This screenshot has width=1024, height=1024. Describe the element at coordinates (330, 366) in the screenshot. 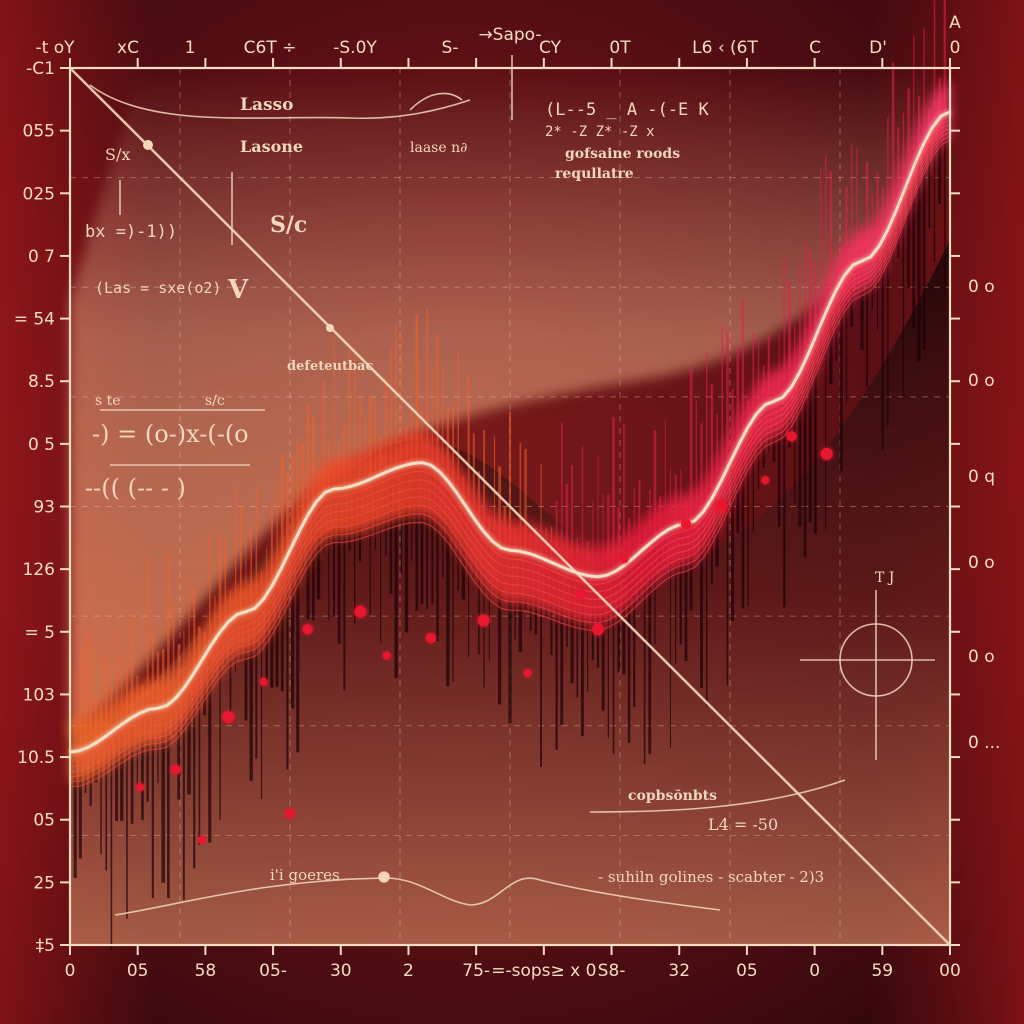

I see `annotation-defeteutbac: defeteutbac` at that location.